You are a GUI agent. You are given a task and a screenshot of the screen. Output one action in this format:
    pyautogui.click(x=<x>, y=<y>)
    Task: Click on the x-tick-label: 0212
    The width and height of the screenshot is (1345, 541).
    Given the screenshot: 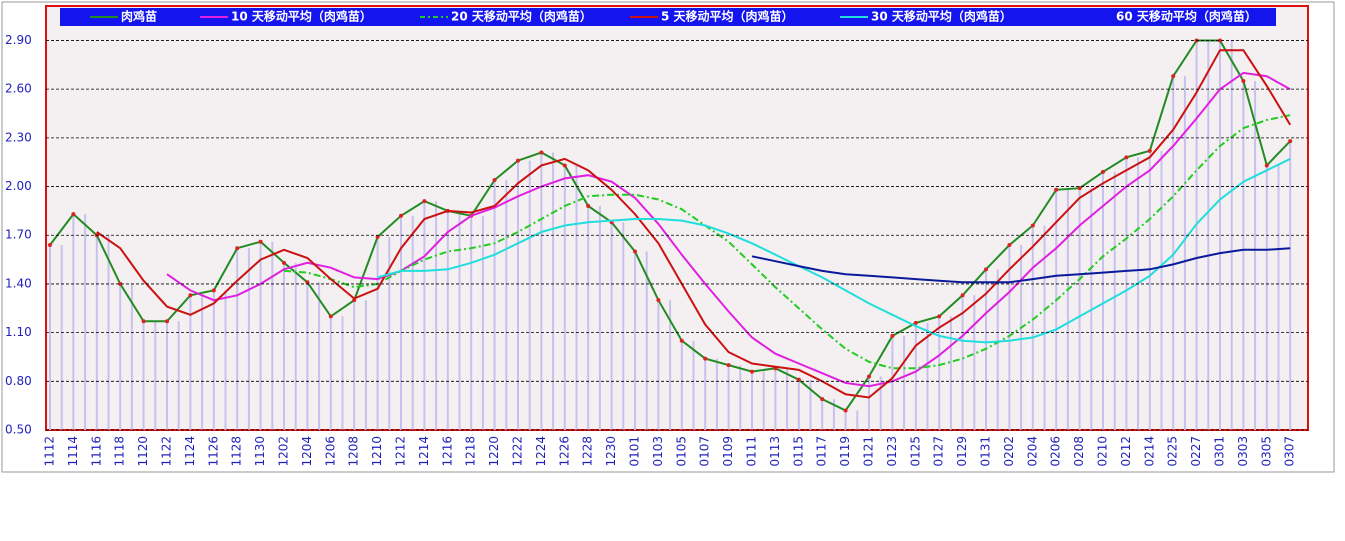 What is the action you would take?
    pyautogui.click(x=1126, y=451)
    